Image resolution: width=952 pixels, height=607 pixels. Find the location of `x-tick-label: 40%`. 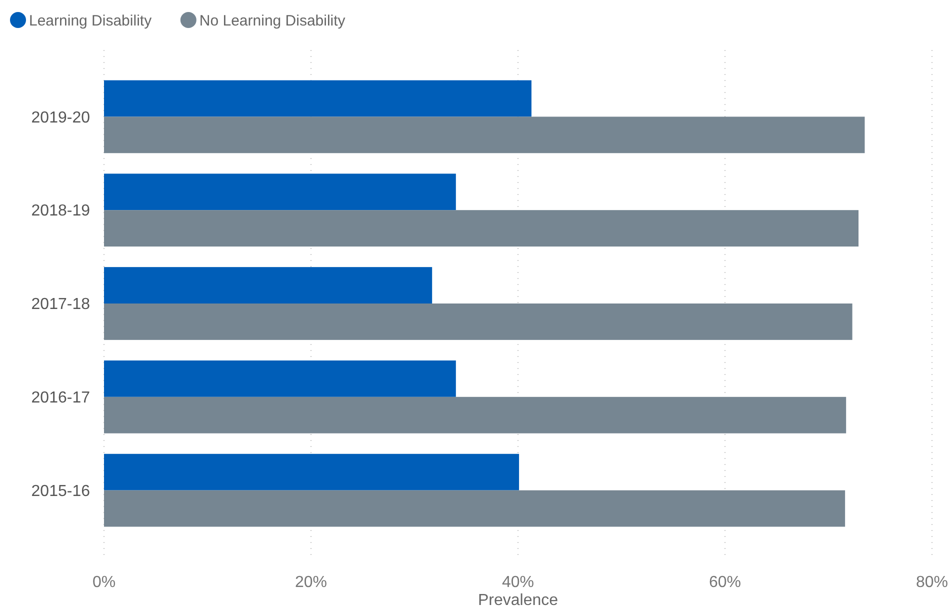

x-tick-label: 40% is located at coordinates (518, 582).